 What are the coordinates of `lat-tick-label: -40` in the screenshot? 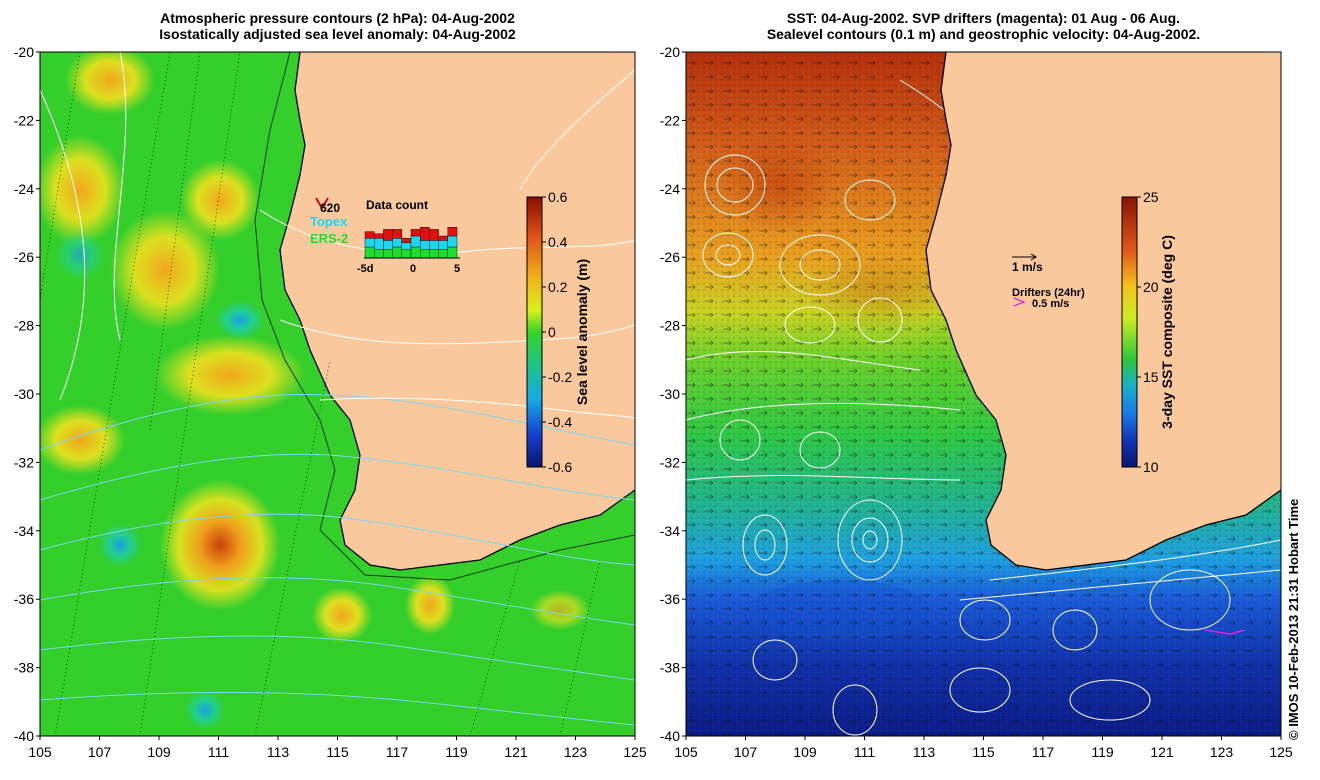 It's located at (24, 736).